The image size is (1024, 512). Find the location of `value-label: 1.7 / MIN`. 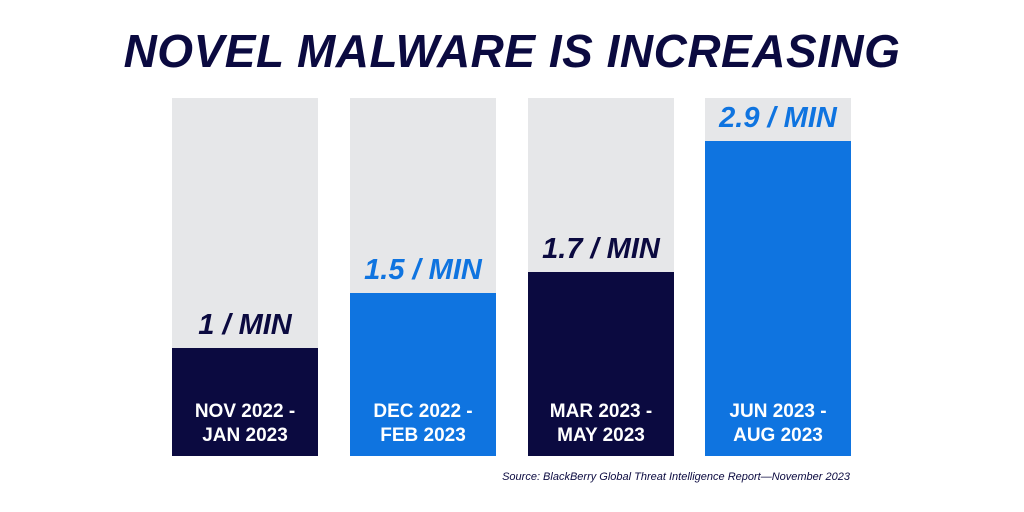

value-label: 1.7 / MIN is located at coordinates (601, 249).